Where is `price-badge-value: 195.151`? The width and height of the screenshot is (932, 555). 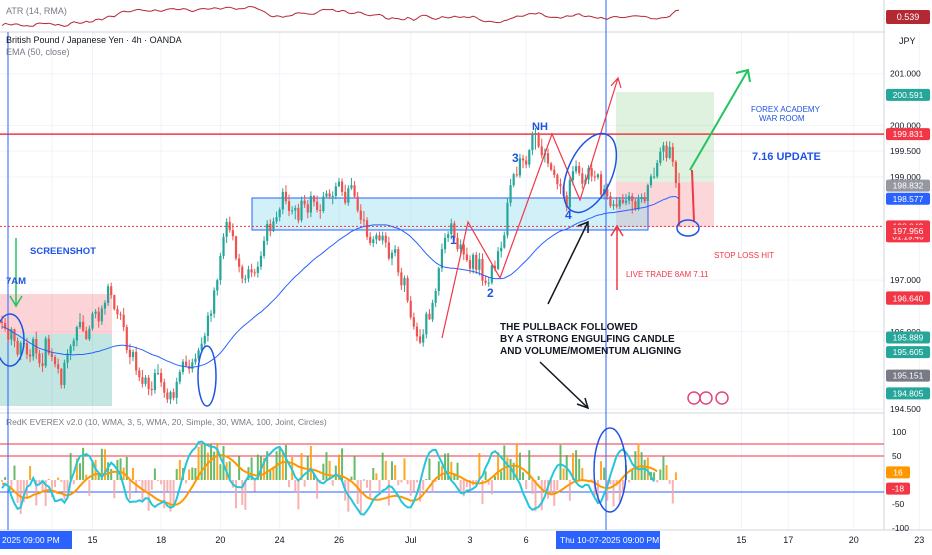 price-badge-value: 195.151 is located at coordinates (908, 376).